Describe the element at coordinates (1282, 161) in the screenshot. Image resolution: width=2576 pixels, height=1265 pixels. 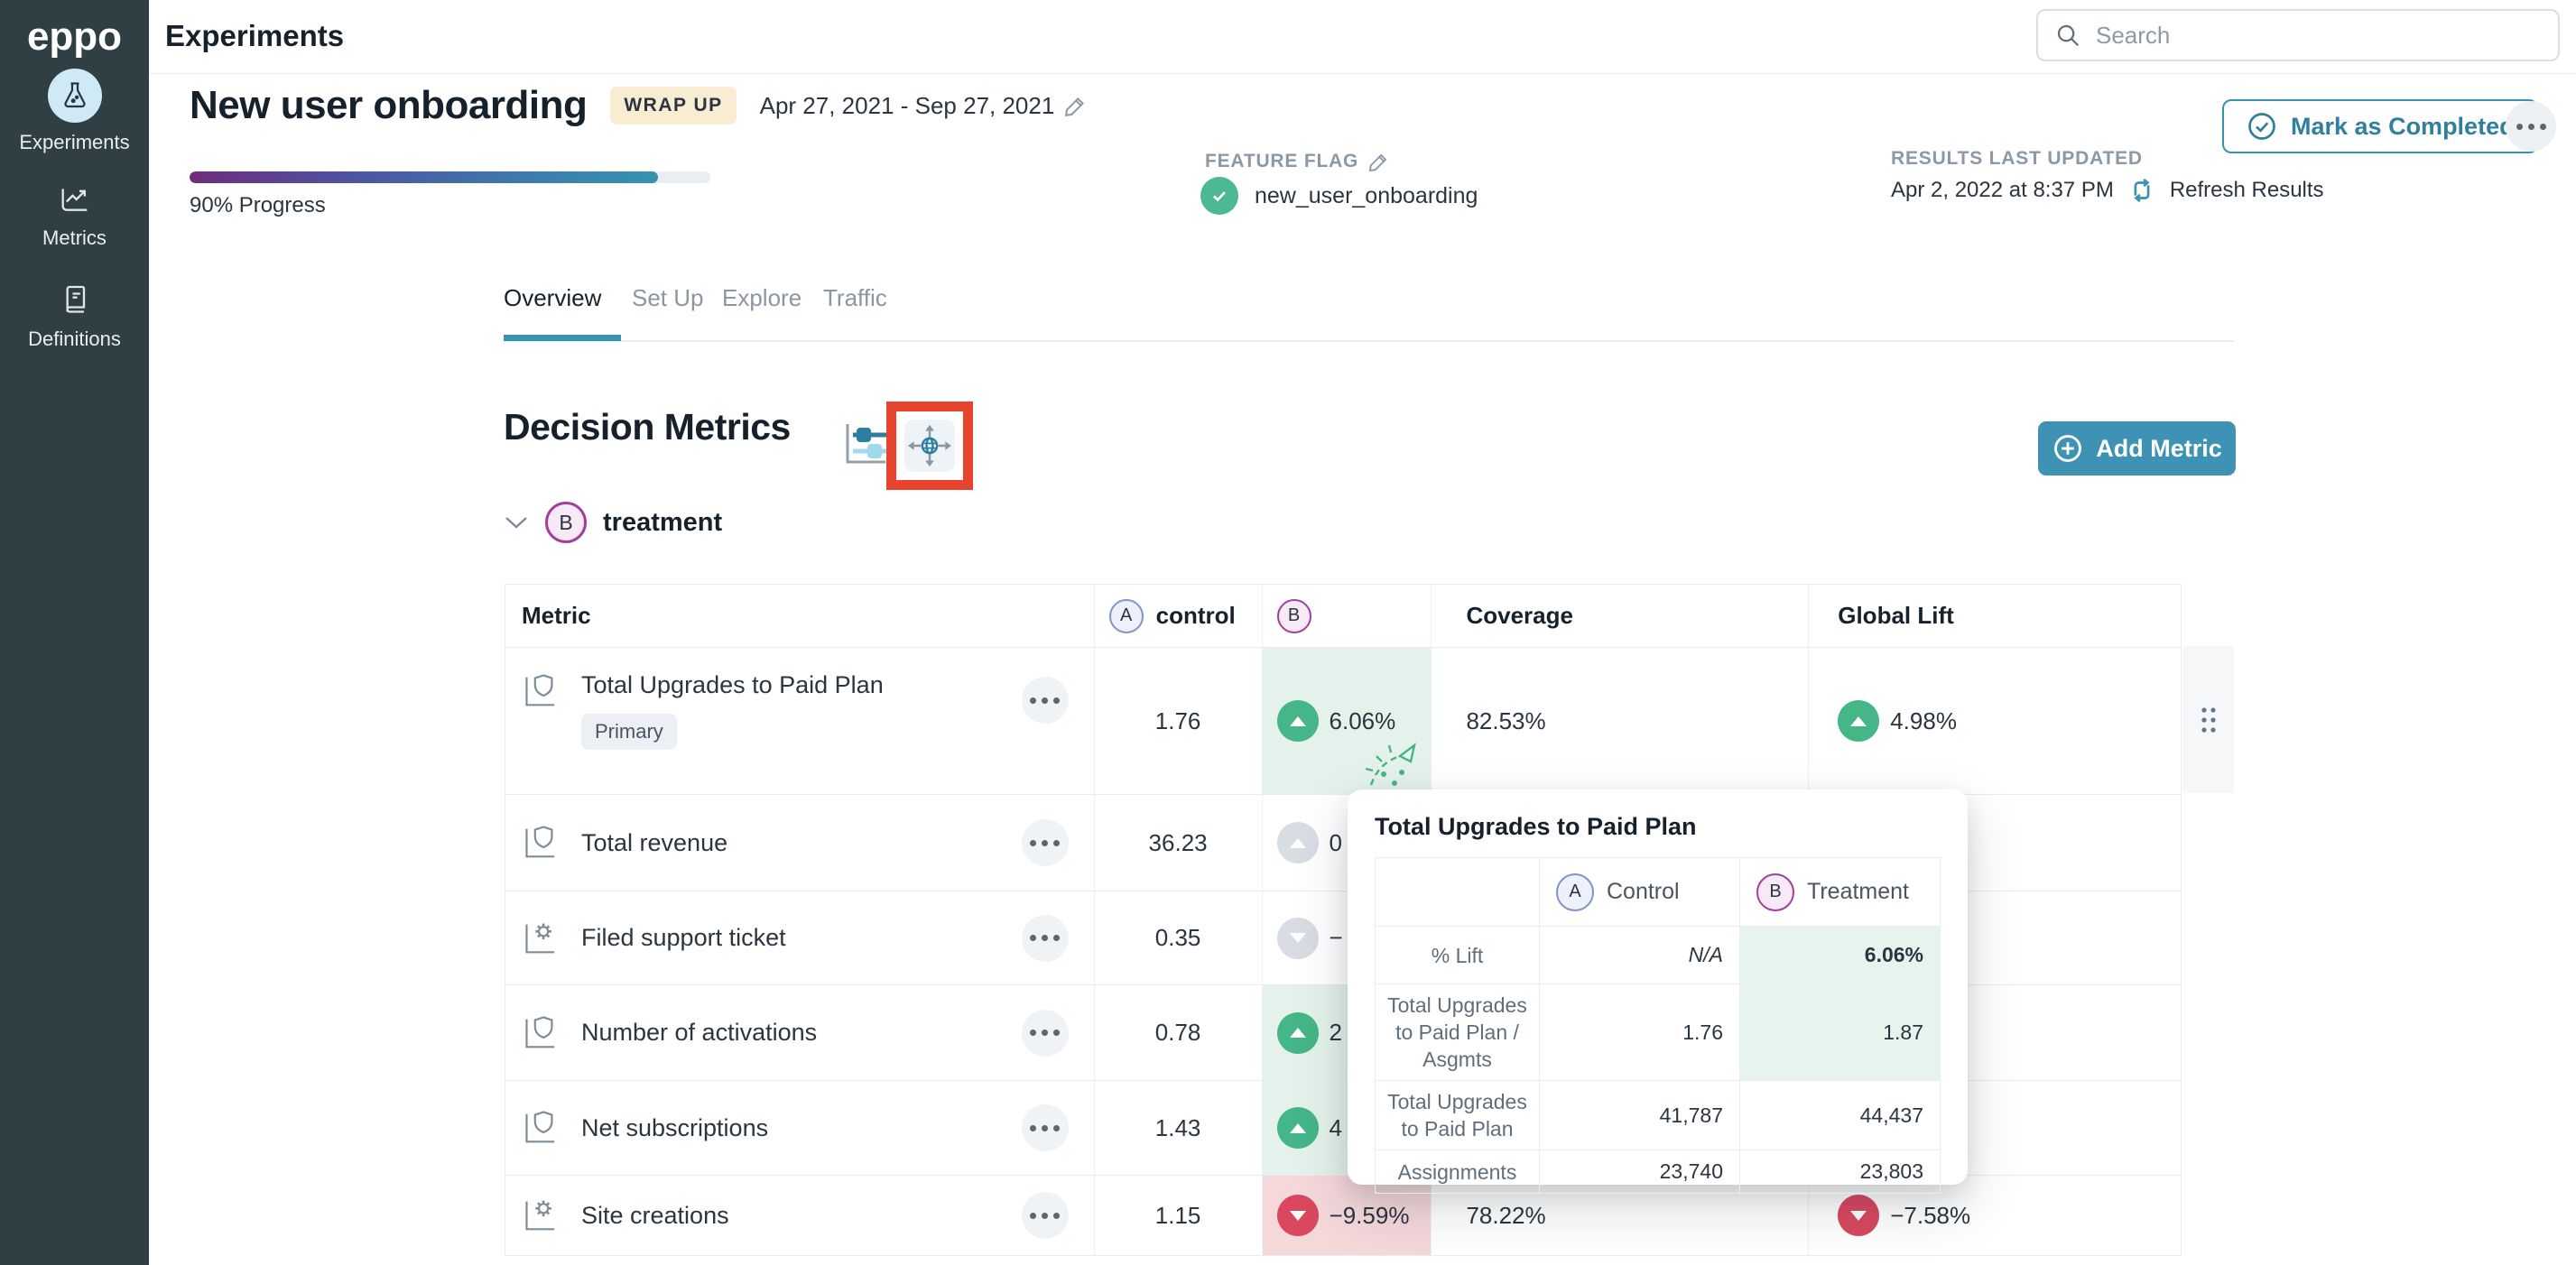
I see `feature-flag-label: FEATURE FLAG` at that location.